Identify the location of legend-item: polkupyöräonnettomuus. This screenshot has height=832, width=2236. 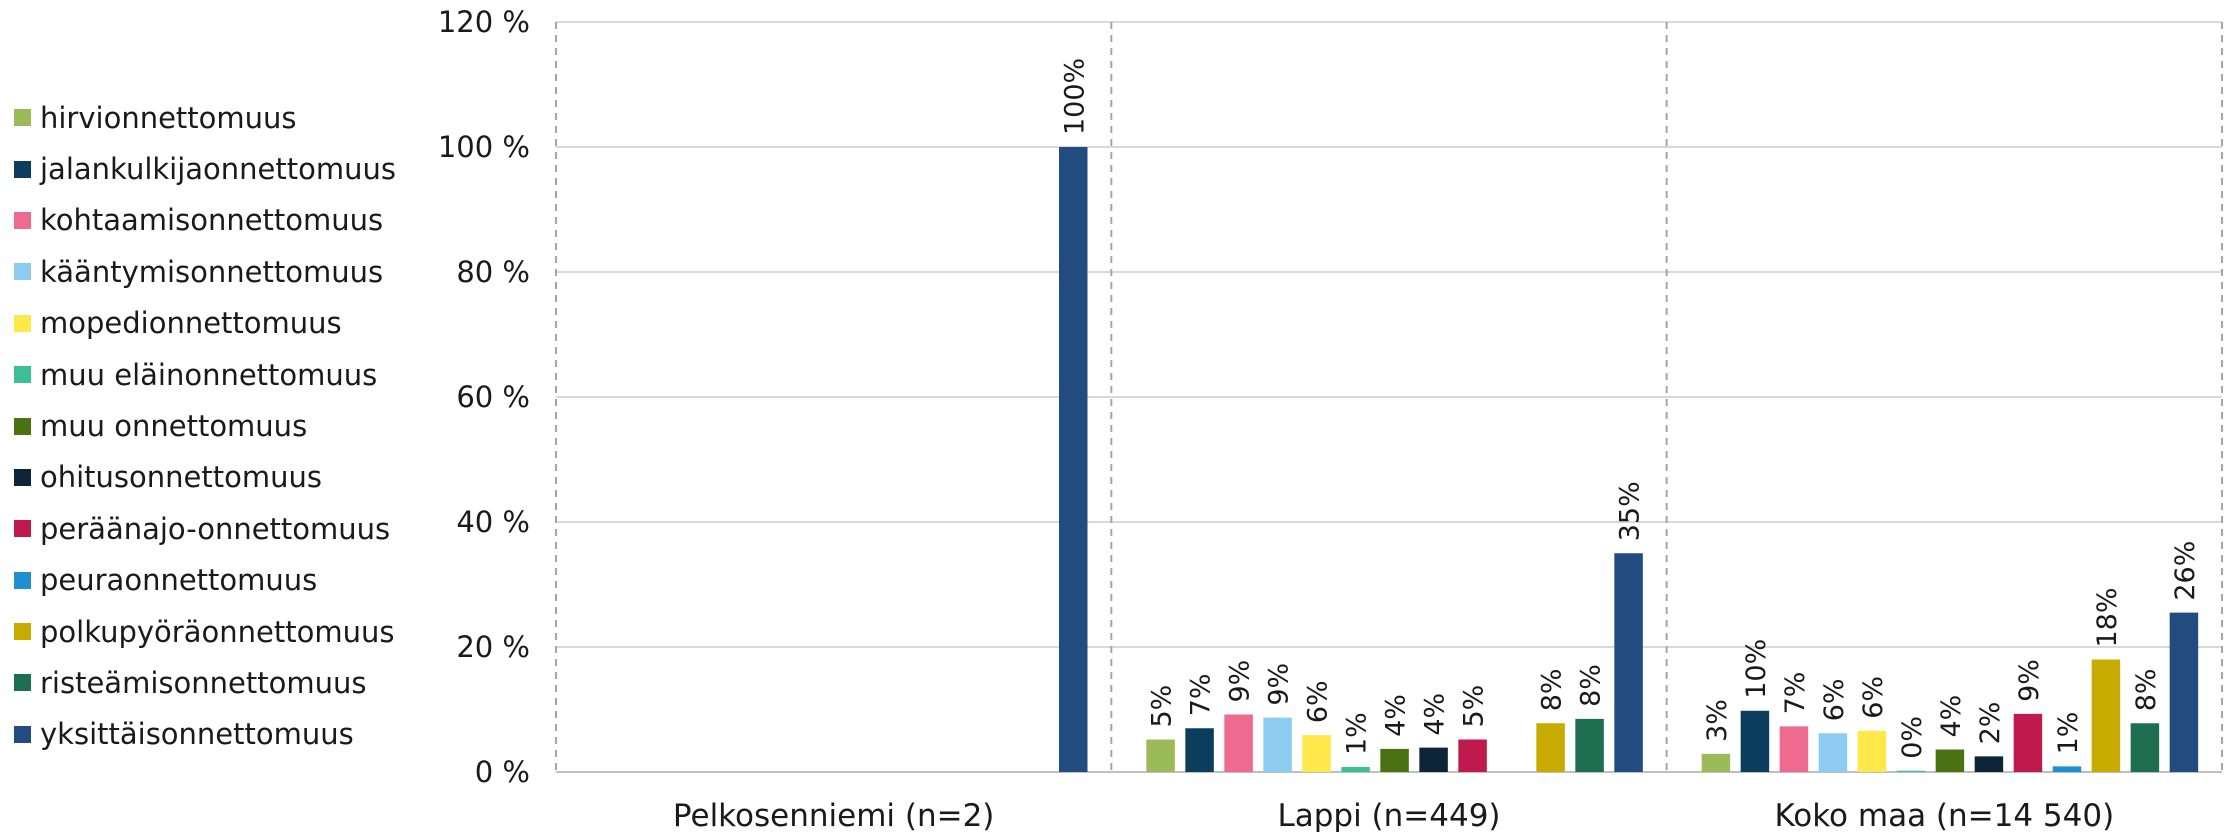
(205, 631).